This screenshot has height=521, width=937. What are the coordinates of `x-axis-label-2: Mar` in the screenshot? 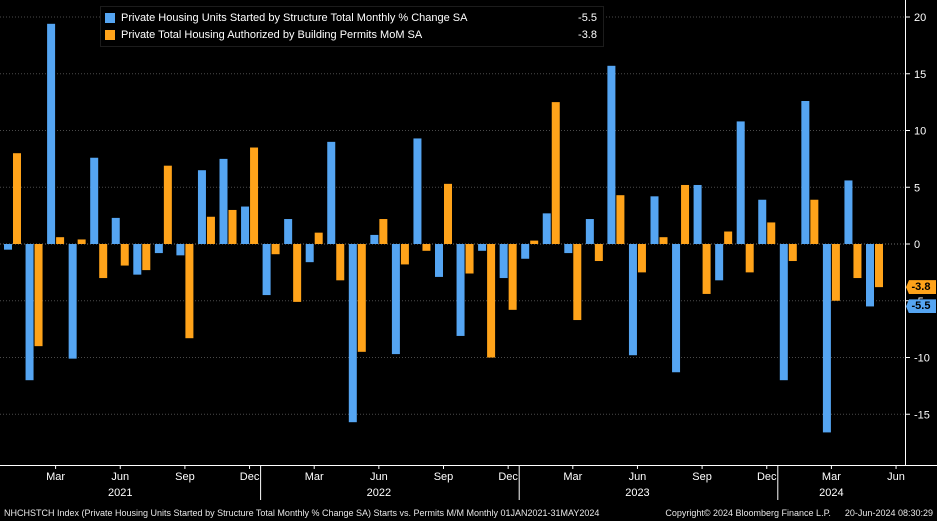 It's located at (55, 477).